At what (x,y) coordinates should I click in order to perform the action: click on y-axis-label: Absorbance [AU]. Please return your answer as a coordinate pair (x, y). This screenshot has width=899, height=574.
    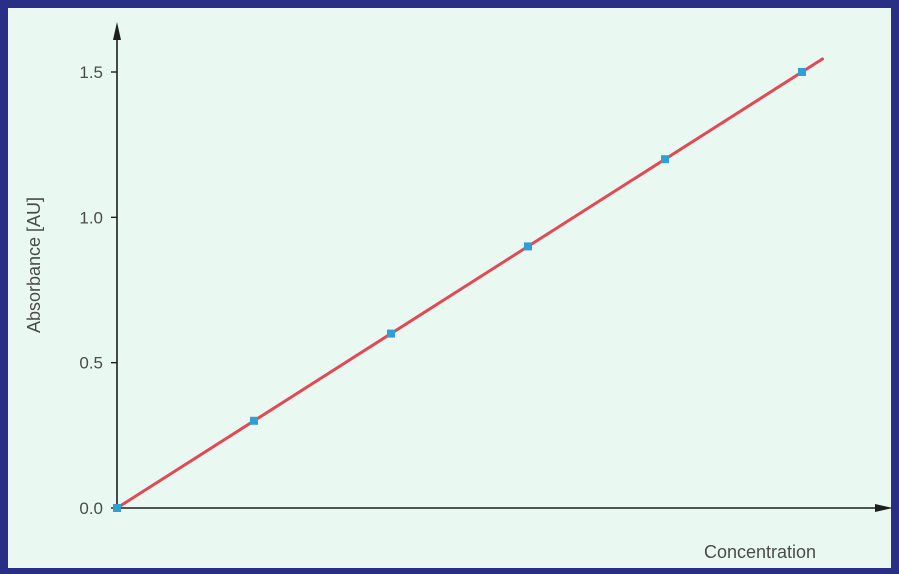
    Looking at the image, I should click on (34, 265).